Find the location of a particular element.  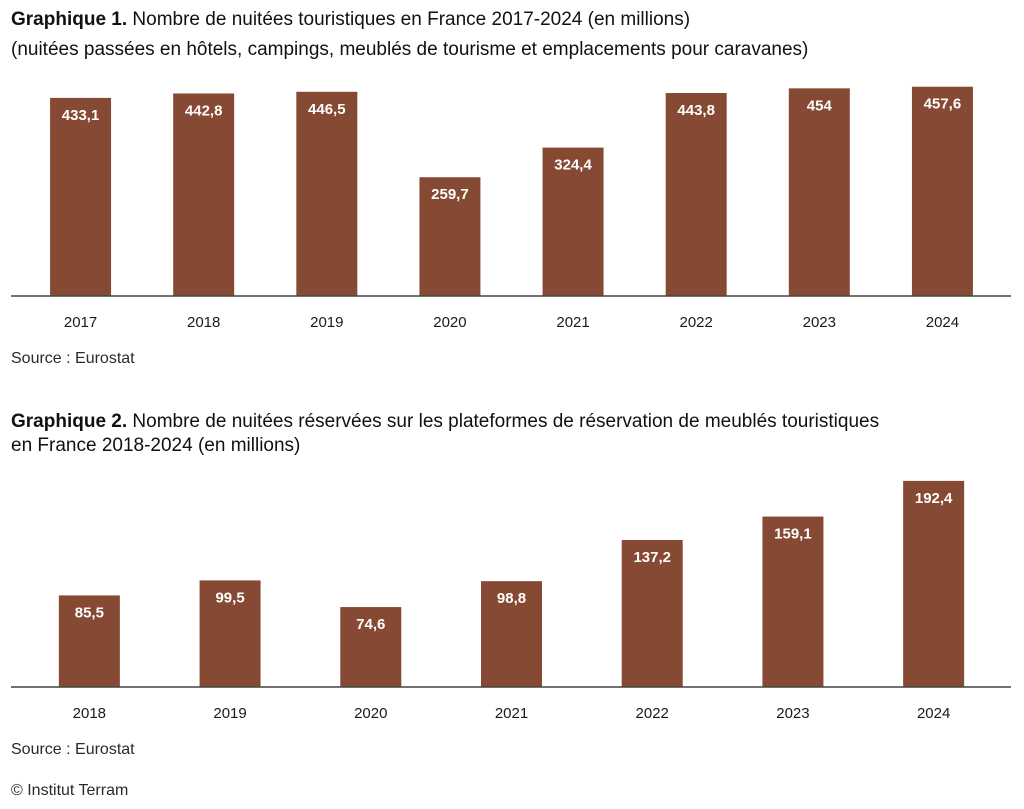

value-label-2019: 446,5 is located at coordinates (327, 109).